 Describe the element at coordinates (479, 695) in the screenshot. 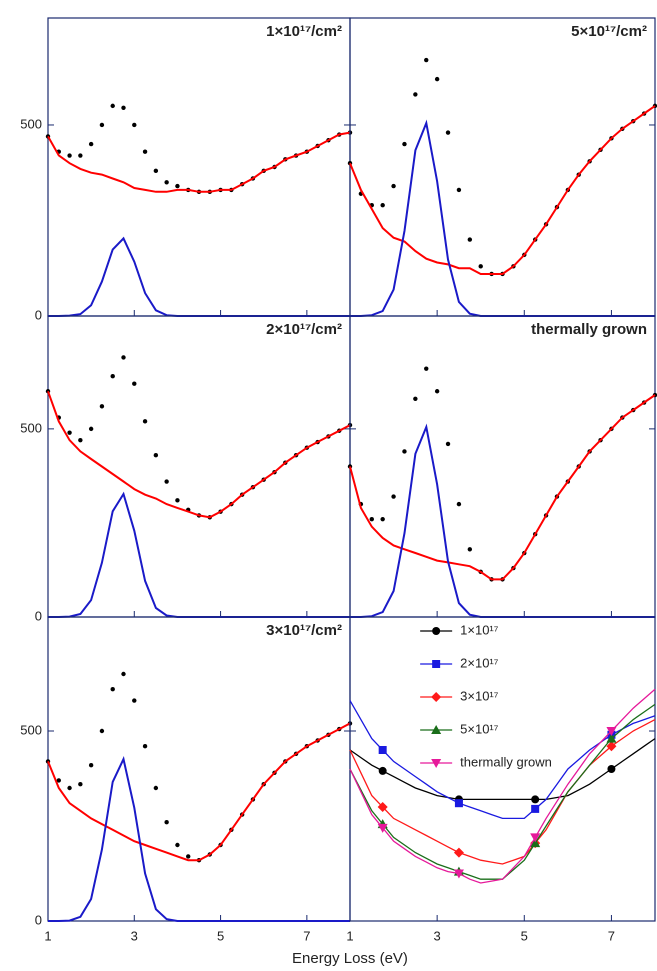

I see `legend-label: 3×10¹⁷` at that location.